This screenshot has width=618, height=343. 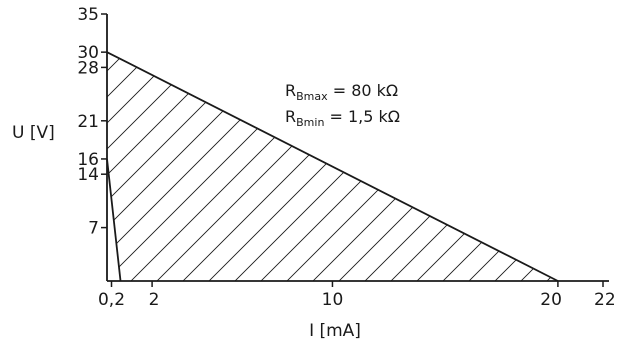 I want to click on x-tick-label: 22, so click(x=605, y=300).